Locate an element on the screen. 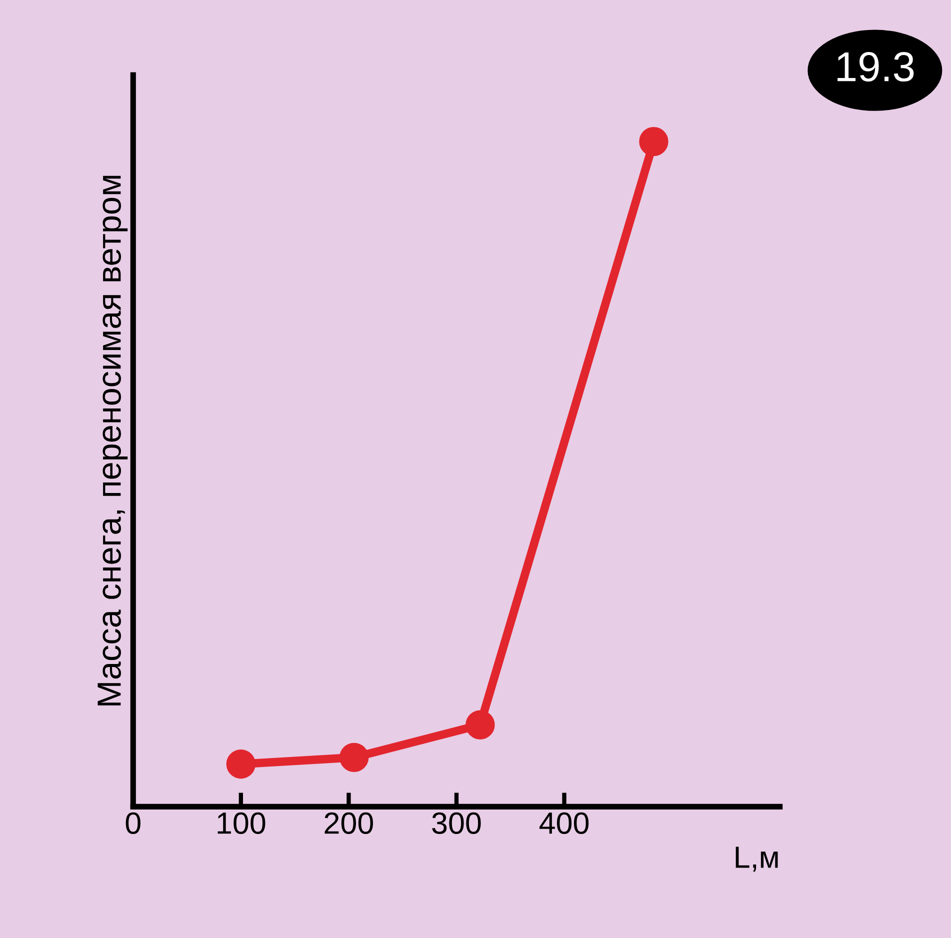 This screenshot has width=951, height=938. x-tick-label: 300 is located at coordinates (456, 823).